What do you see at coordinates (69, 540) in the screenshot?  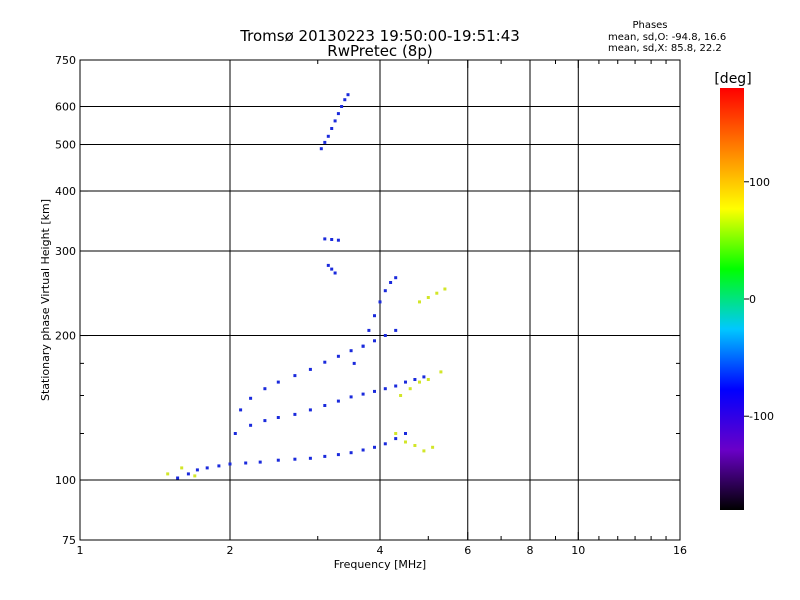 I see `y-tick-label: 75` at bounding box center [69, 540].